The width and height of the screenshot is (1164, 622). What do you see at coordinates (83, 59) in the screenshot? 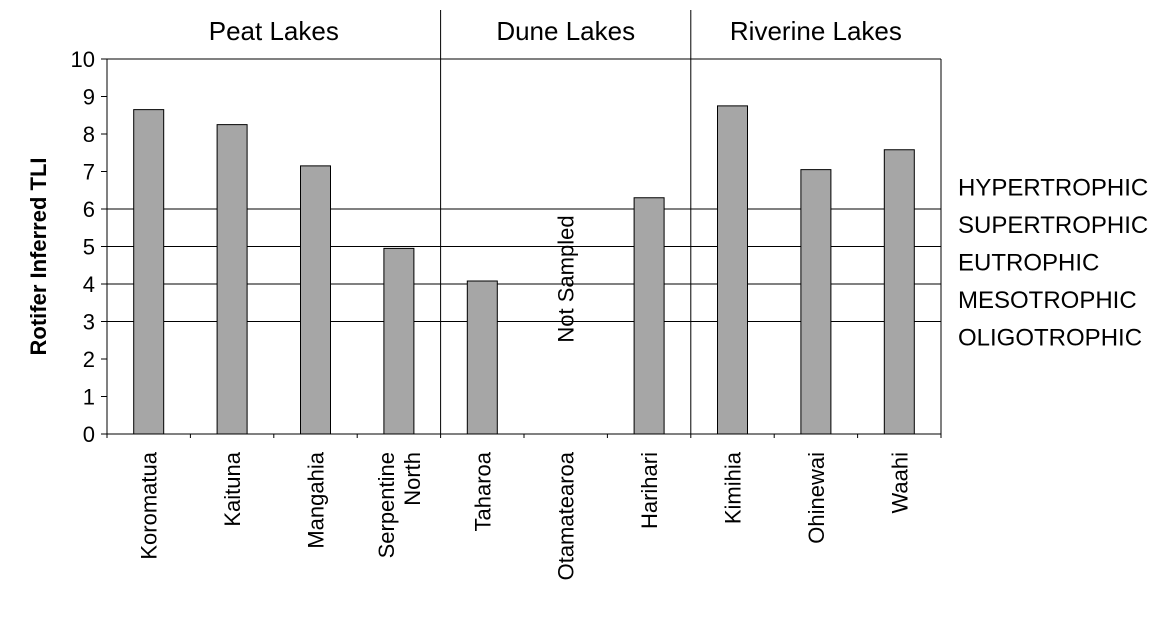
I see `y-tick-label: 10` at bounding box center [83, 59].